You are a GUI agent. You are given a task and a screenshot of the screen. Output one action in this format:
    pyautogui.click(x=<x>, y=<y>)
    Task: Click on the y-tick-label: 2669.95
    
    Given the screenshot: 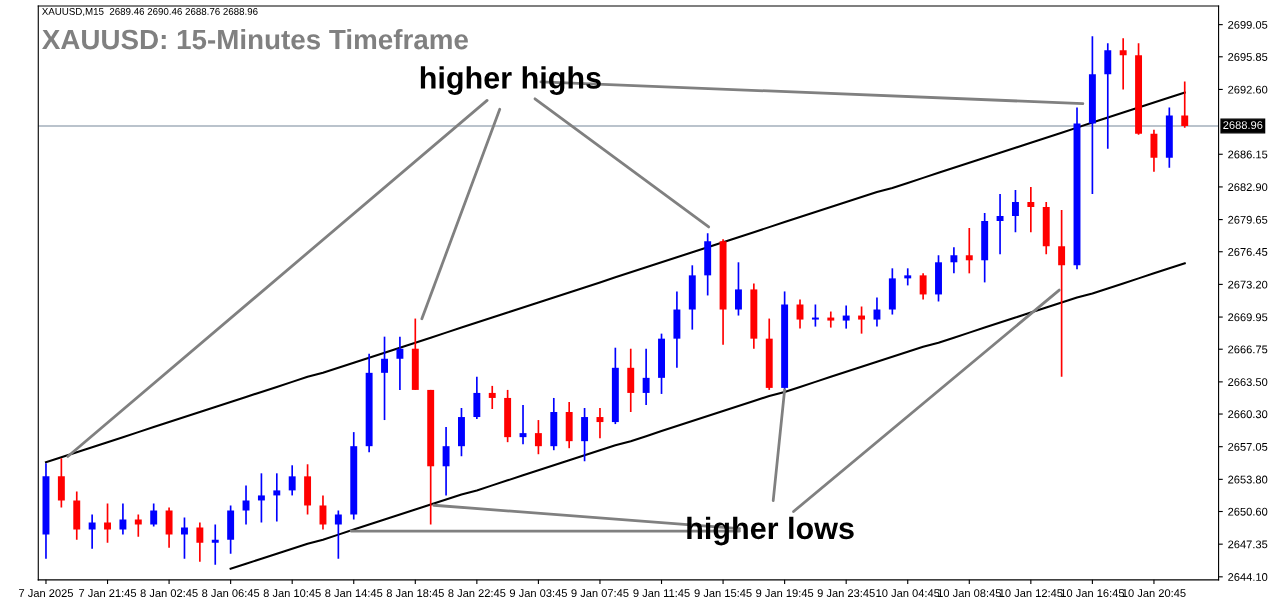 What is the action you would take?
    pyautogui.click(x=1248, y=317)
    